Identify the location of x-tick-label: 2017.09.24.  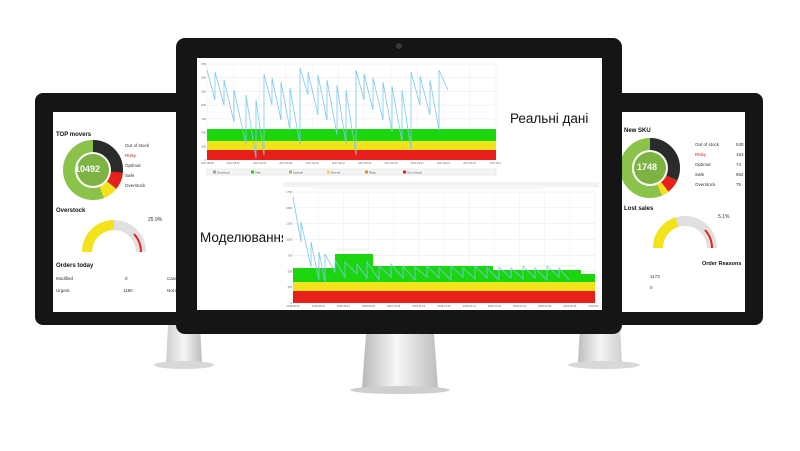
(444, 163).